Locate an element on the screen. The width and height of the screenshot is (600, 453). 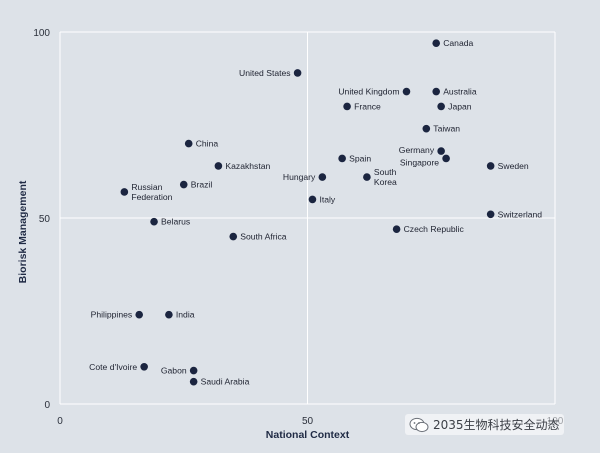
point-label: India is located at coordinates (185, 315).